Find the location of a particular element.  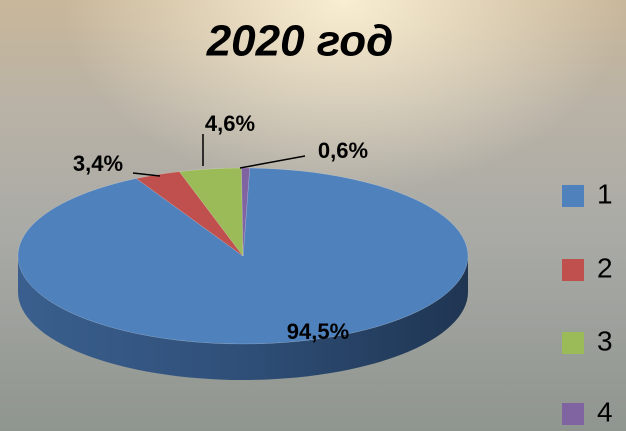

legend: 1 2 3 4 is located at coordinates (587, 302).